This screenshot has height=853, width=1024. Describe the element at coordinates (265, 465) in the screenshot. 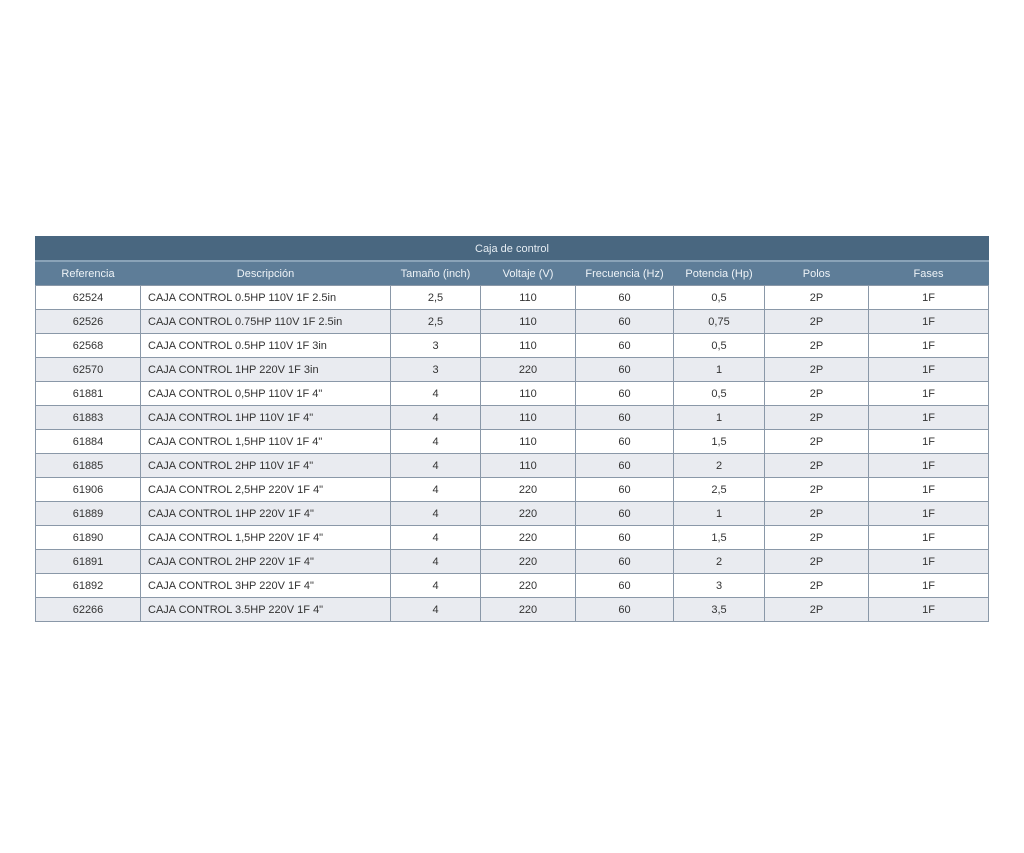

I see `table-cell: CAJA CONTROL 2HP 110V 1F 4"` at that location.